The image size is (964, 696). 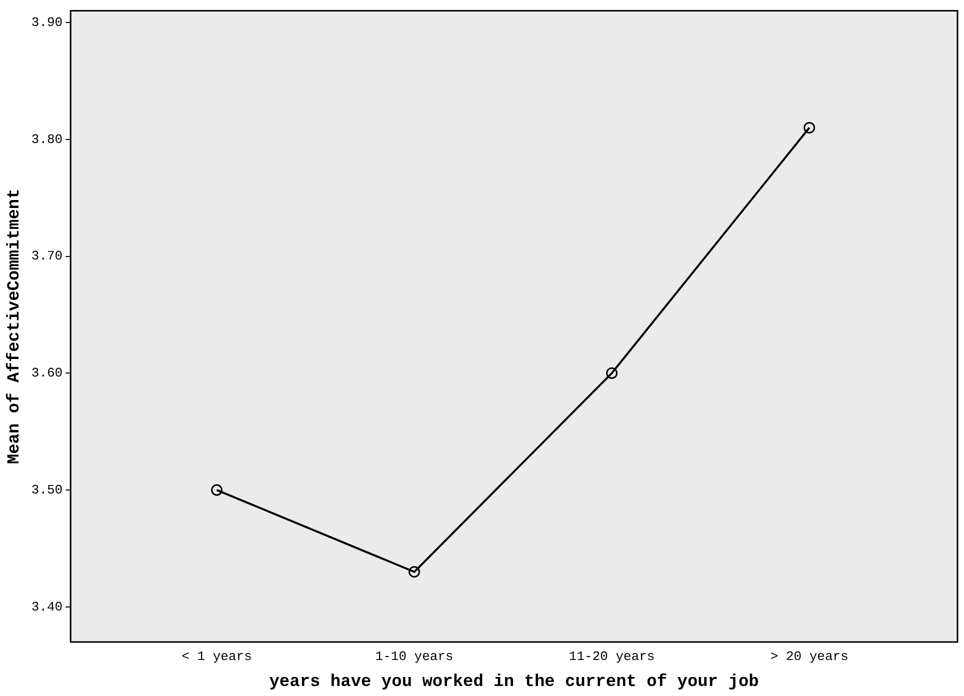 What do you see at coordinates (47, 606) in the screenshot?
I see `y-tick-label: 3.40` at bounding box center [47, 606].